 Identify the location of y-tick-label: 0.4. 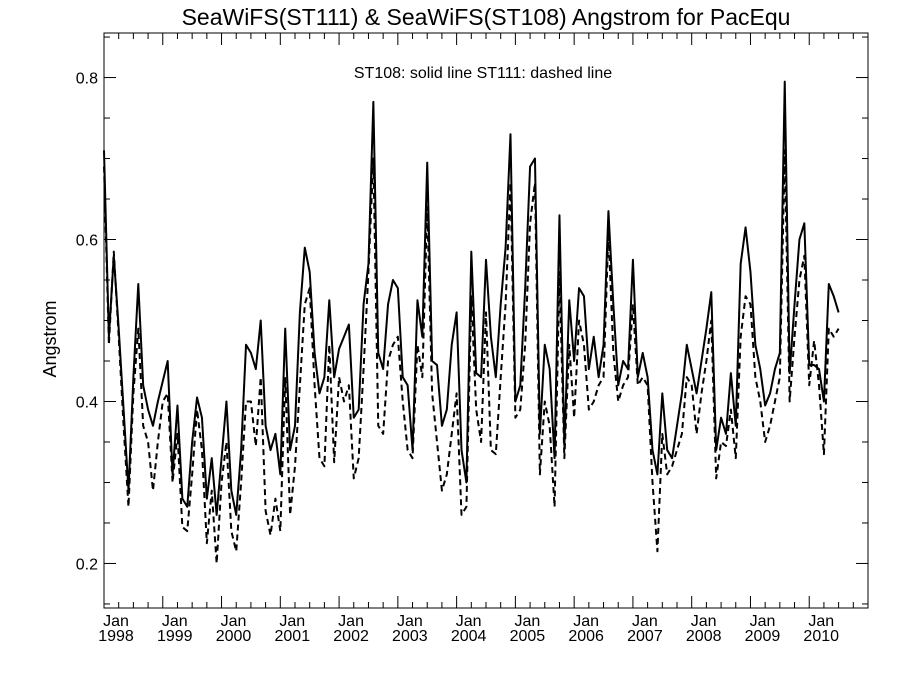
(87, 402).